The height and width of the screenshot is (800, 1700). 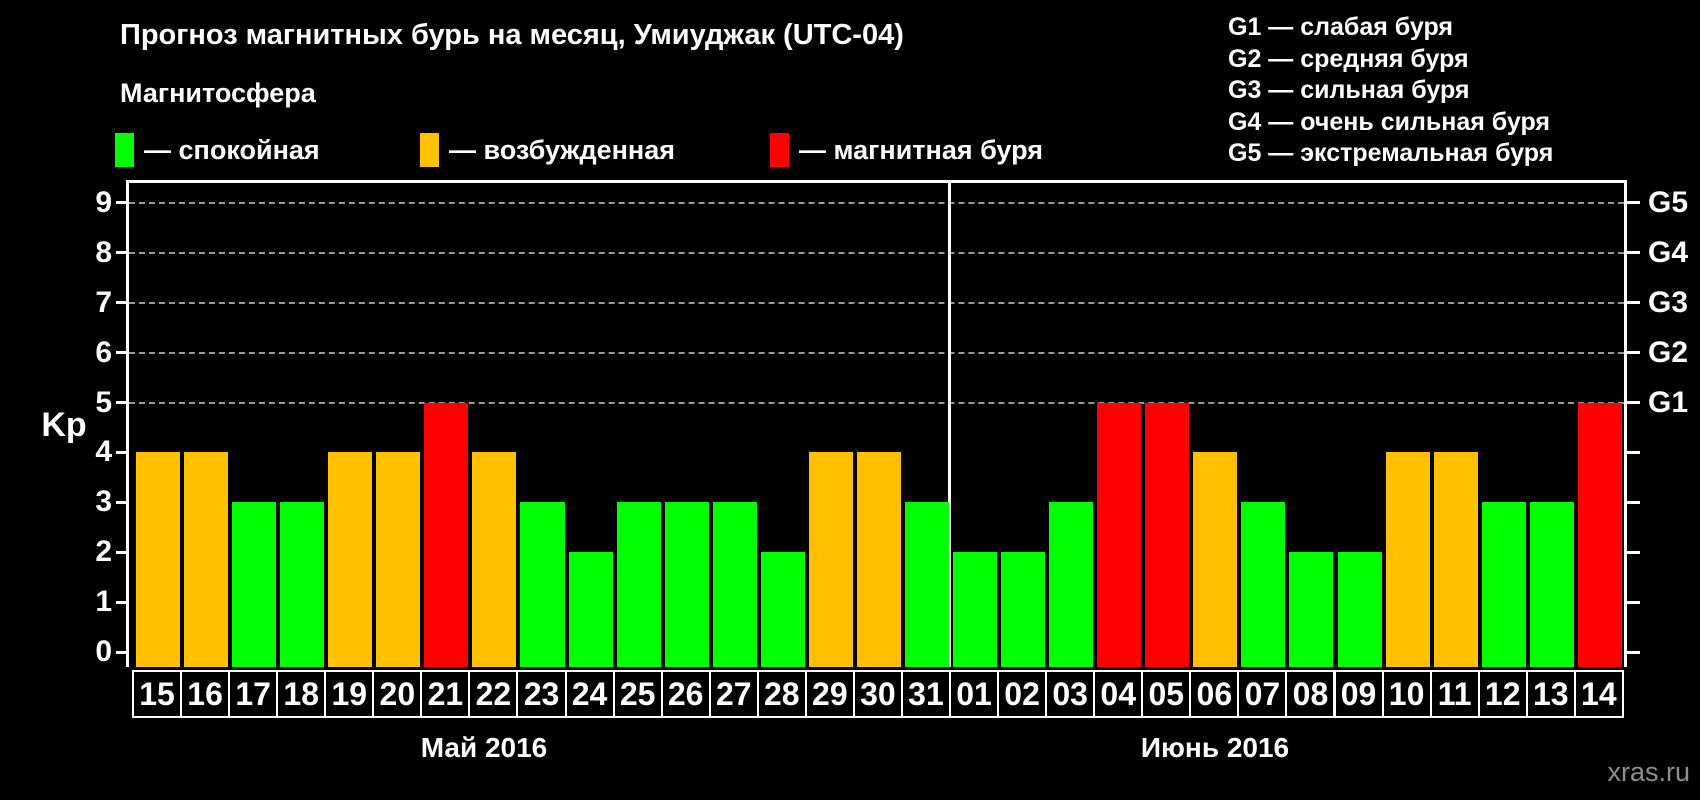 I want to click on day-cell-18: 18, so click(x=301, y=694).